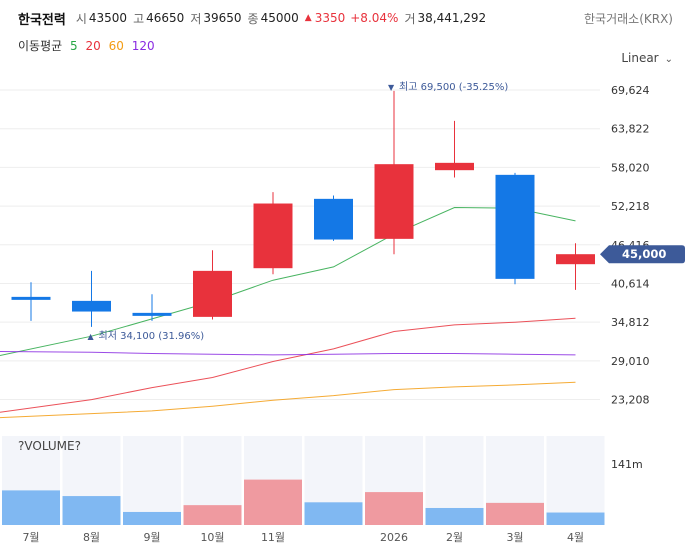 The height and width of the screenshot is (557, 691). Describe the element at coordinates (279, 18) in the screenshot. I see `close-value: 45000` at that location.